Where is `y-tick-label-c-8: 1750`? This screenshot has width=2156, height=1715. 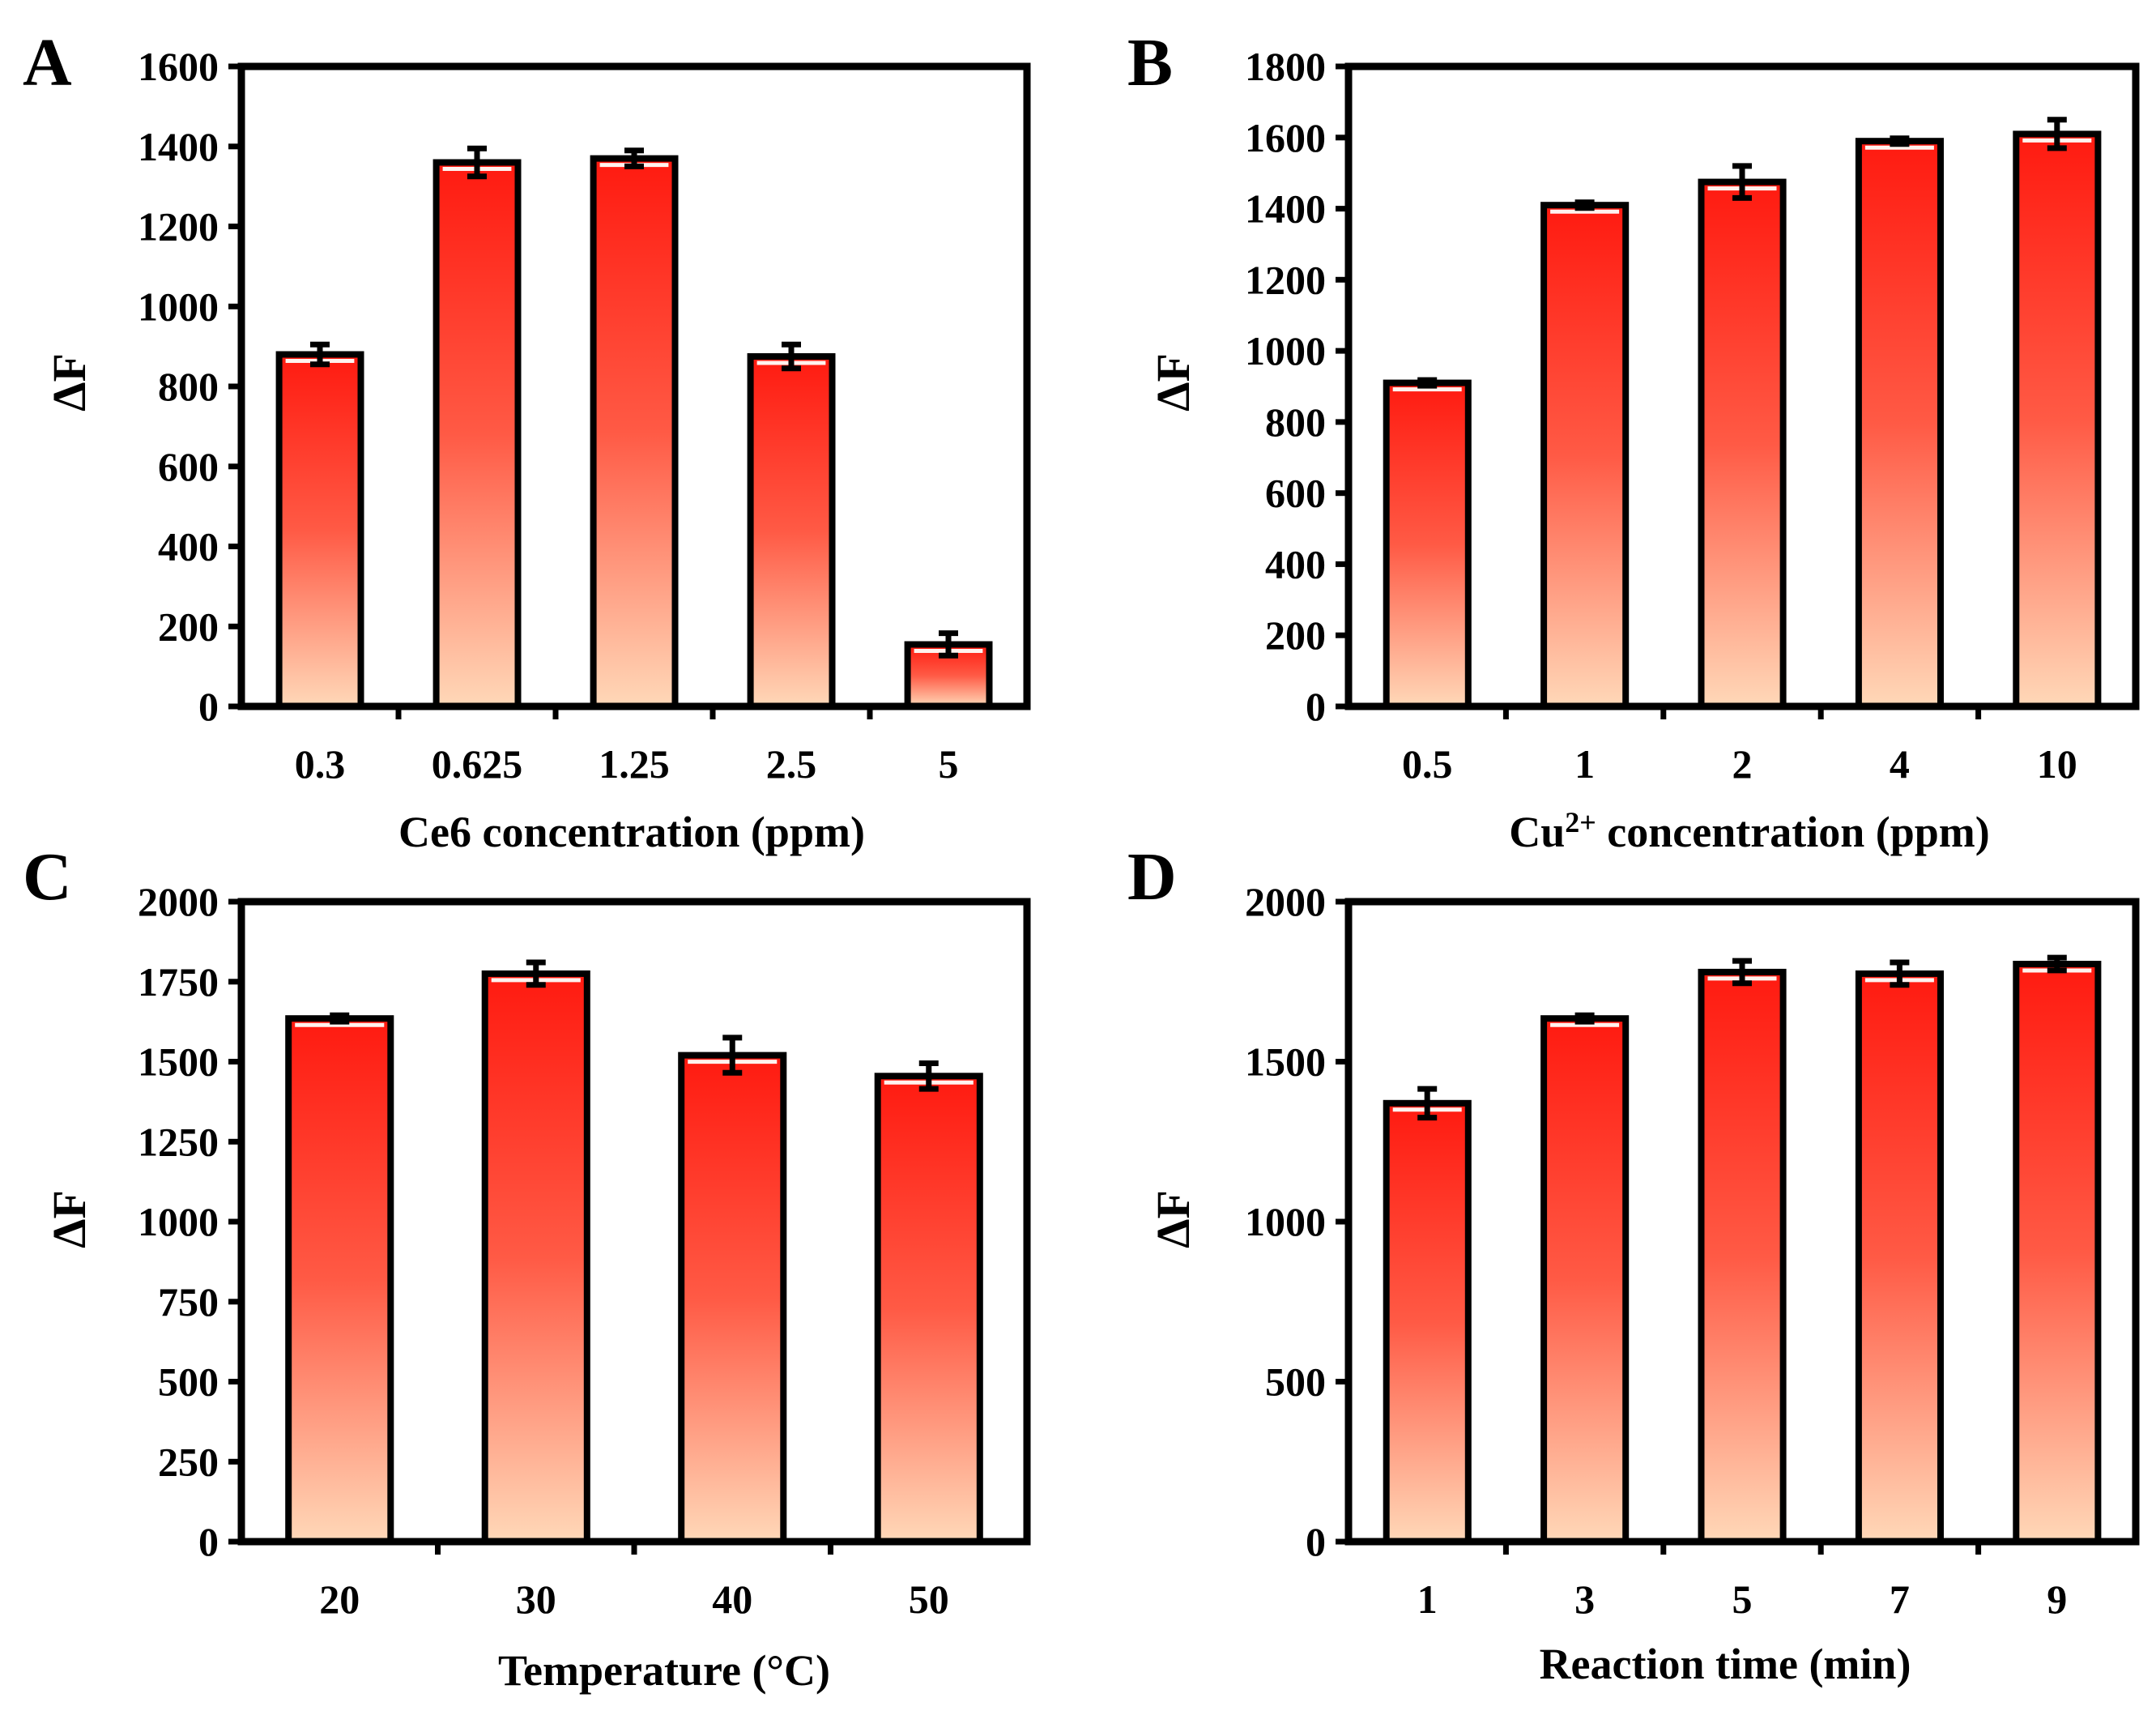
y-tick-label-c-8: 1750 is located at coordinates (178, 982).